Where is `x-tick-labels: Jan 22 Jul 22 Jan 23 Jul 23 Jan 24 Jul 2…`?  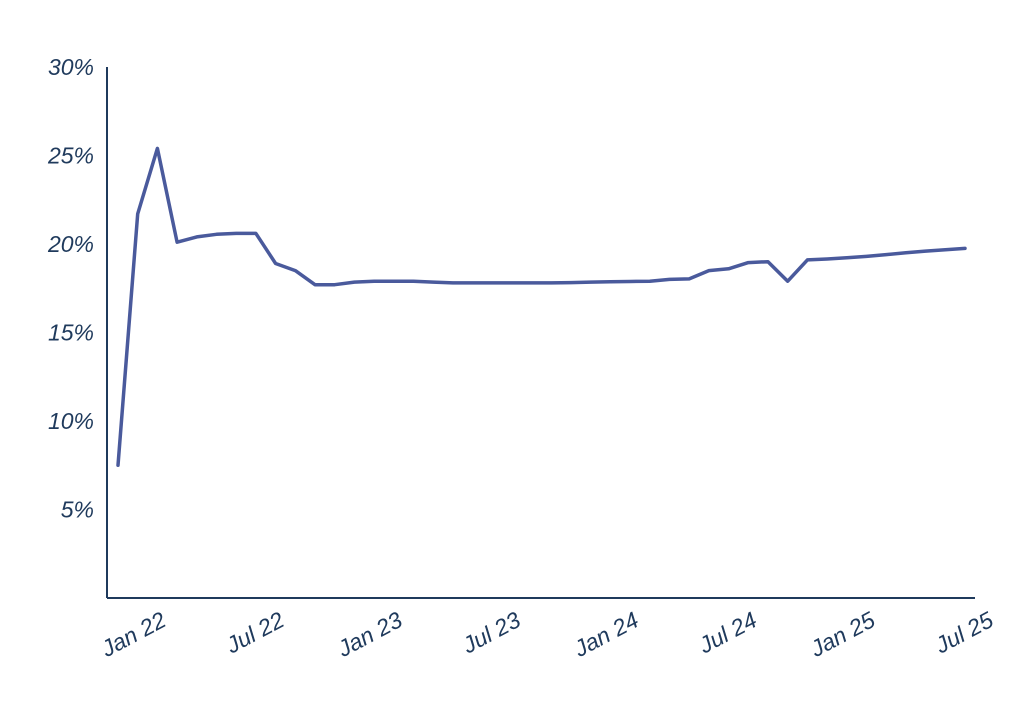 x-tick-labels: Jan 22 Jul 22 Jan 23 Jul 23 Jan 24 Jul 2… is located at coordinates (547, 634).